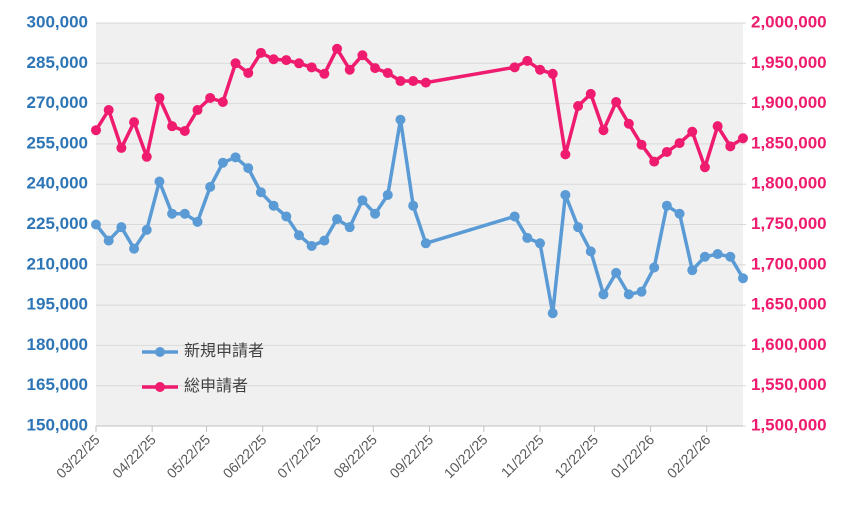 Image resolution: width=851 pixels, height=520 pixels. I want to click on x-tick-label: 04/22/25, so click(134, 456).